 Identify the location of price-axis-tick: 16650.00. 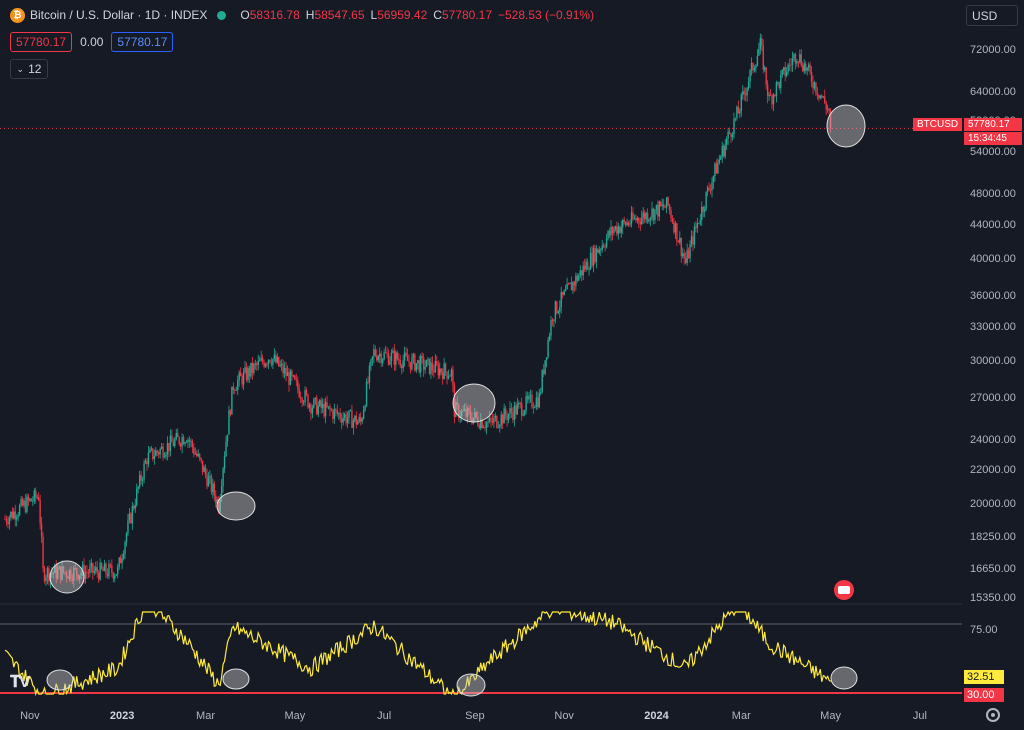
(993, 569).